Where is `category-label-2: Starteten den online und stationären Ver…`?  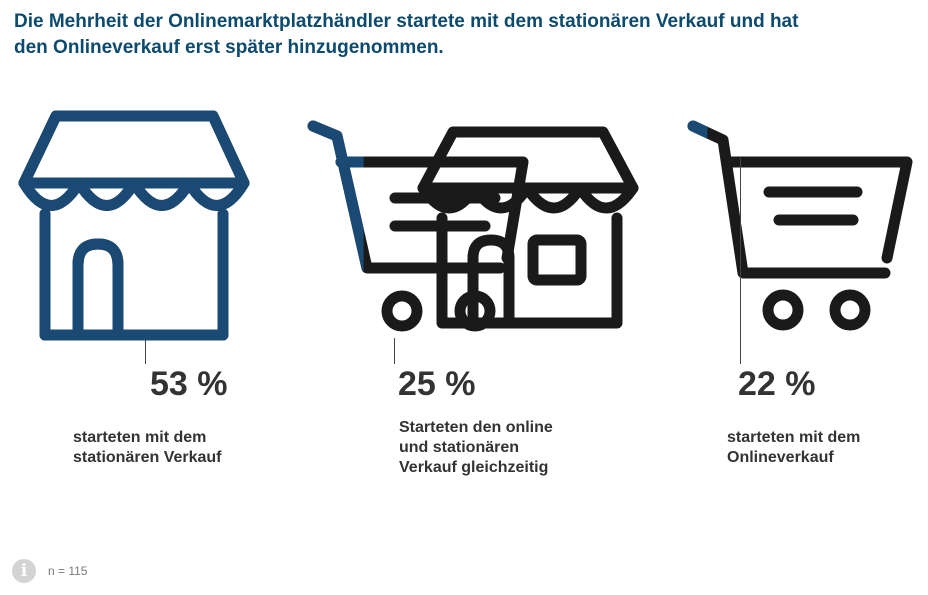
category-label-2: Starteten den online und stationären Ver… is located at coordinates (476, 448).